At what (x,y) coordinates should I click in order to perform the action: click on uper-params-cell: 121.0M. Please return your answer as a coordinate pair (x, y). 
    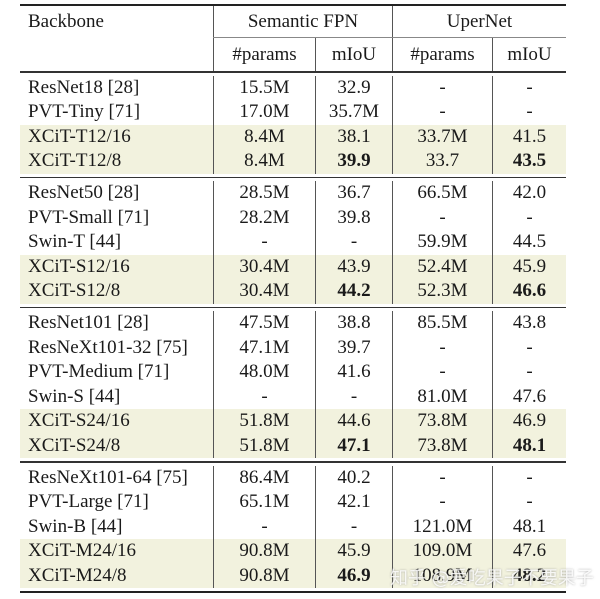
    Looking at the image, I should click on (442, 526).